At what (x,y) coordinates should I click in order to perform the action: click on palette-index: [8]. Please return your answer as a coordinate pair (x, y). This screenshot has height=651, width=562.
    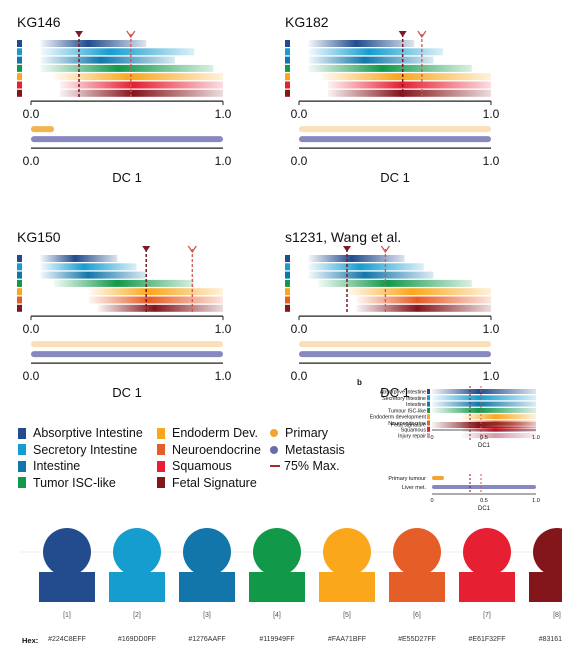
    Looking at the image, I should click on (557, 615).